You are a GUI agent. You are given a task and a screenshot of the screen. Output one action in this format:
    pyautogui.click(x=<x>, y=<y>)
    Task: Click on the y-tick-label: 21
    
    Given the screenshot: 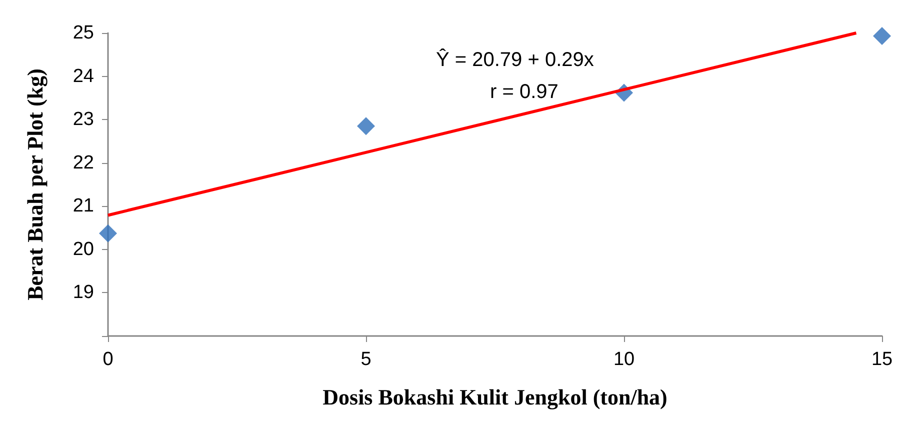 What is the action you would take?
    pyautogui.click(x=83, y=206)
    